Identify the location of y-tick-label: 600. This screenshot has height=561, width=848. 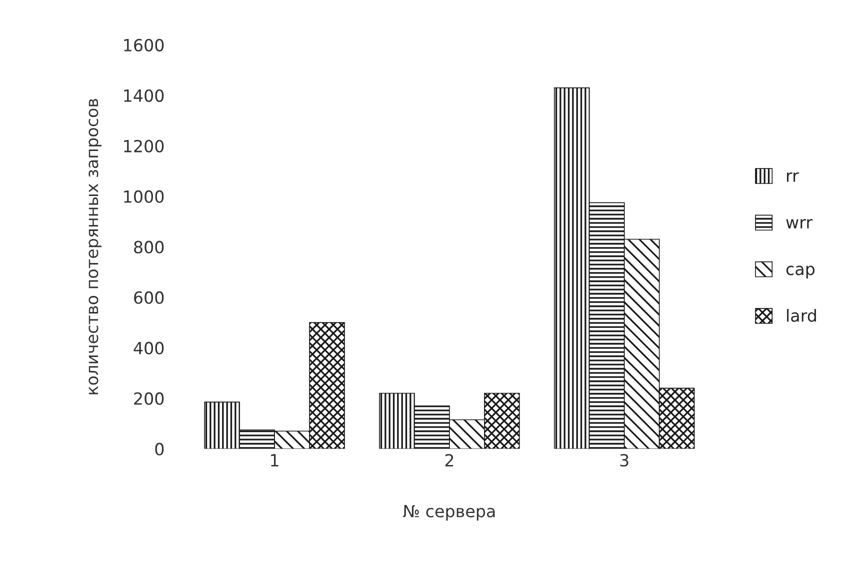
(149, 297).